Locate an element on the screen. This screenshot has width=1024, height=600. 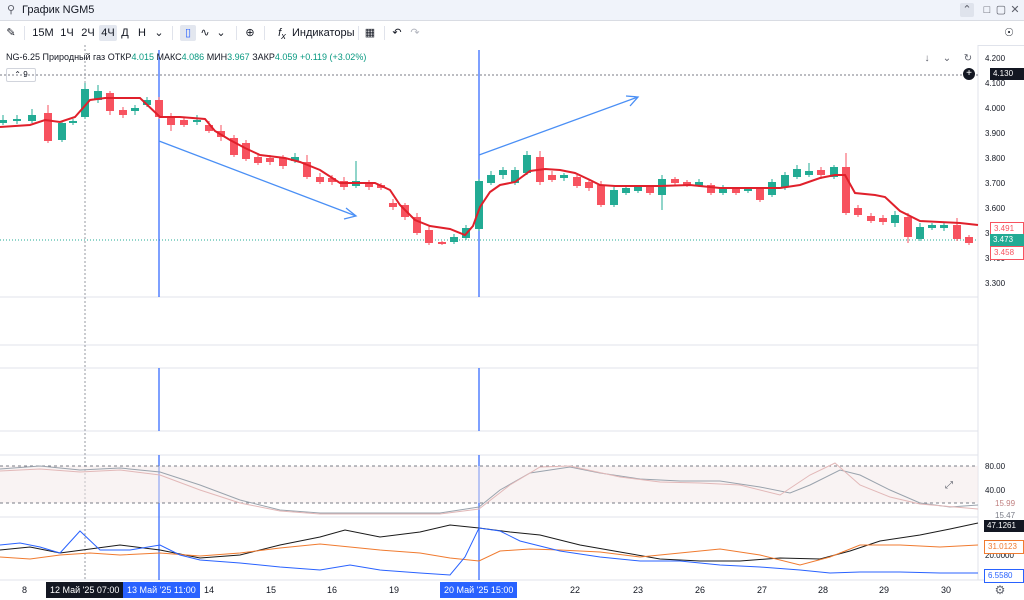
add-icon: ⊕ is located at coordinates (250, 33).